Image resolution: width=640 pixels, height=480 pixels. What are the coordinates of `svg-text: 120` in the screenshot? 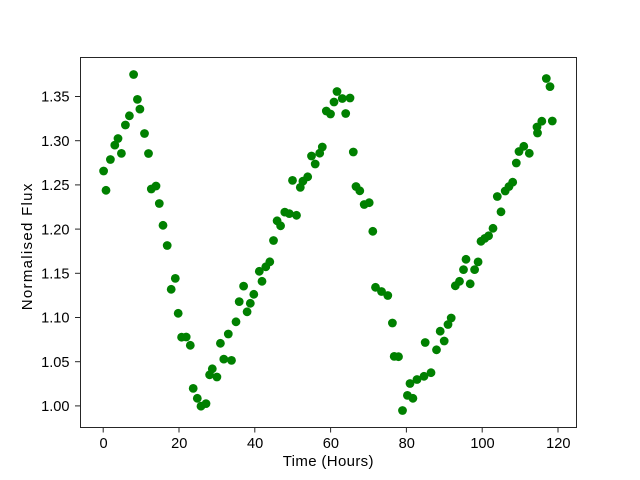 It's located at (558, 444).